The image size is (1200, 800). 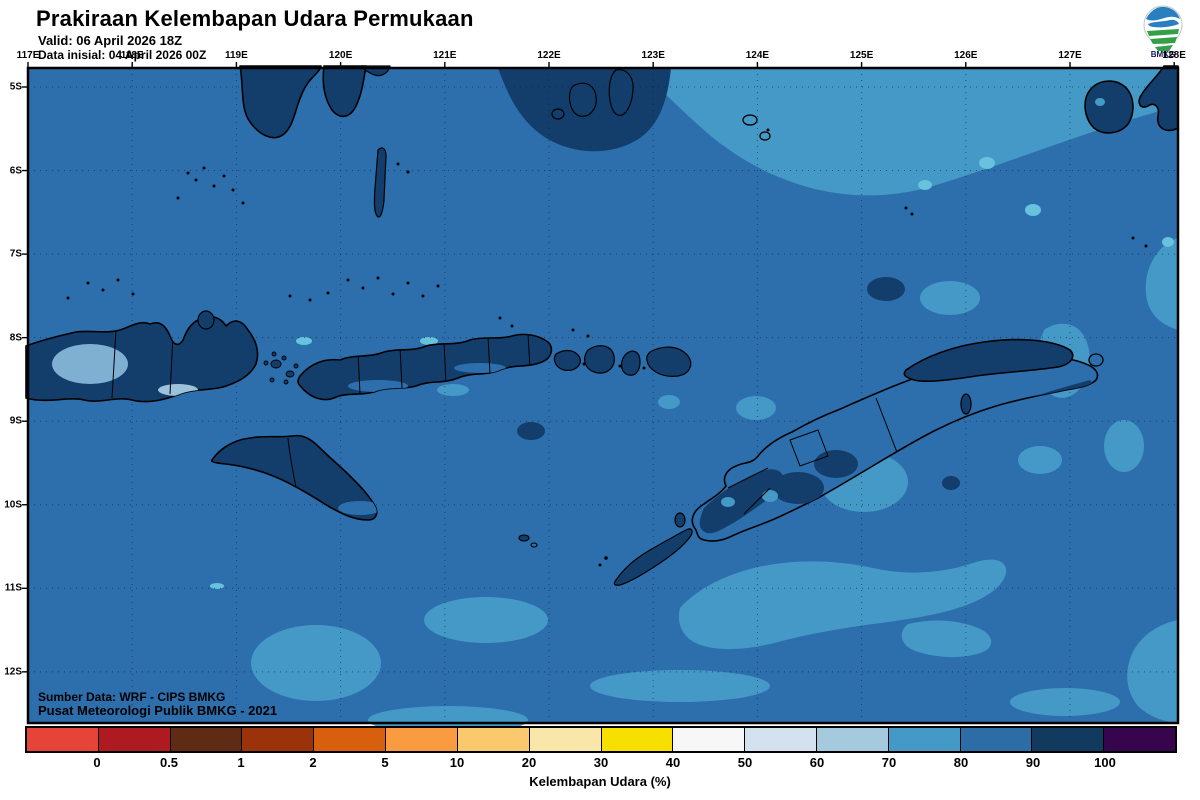 What do you see at coordinates (966, 404) in the screenshot?
I see `island-atauro` at bounding box center [966, 404].